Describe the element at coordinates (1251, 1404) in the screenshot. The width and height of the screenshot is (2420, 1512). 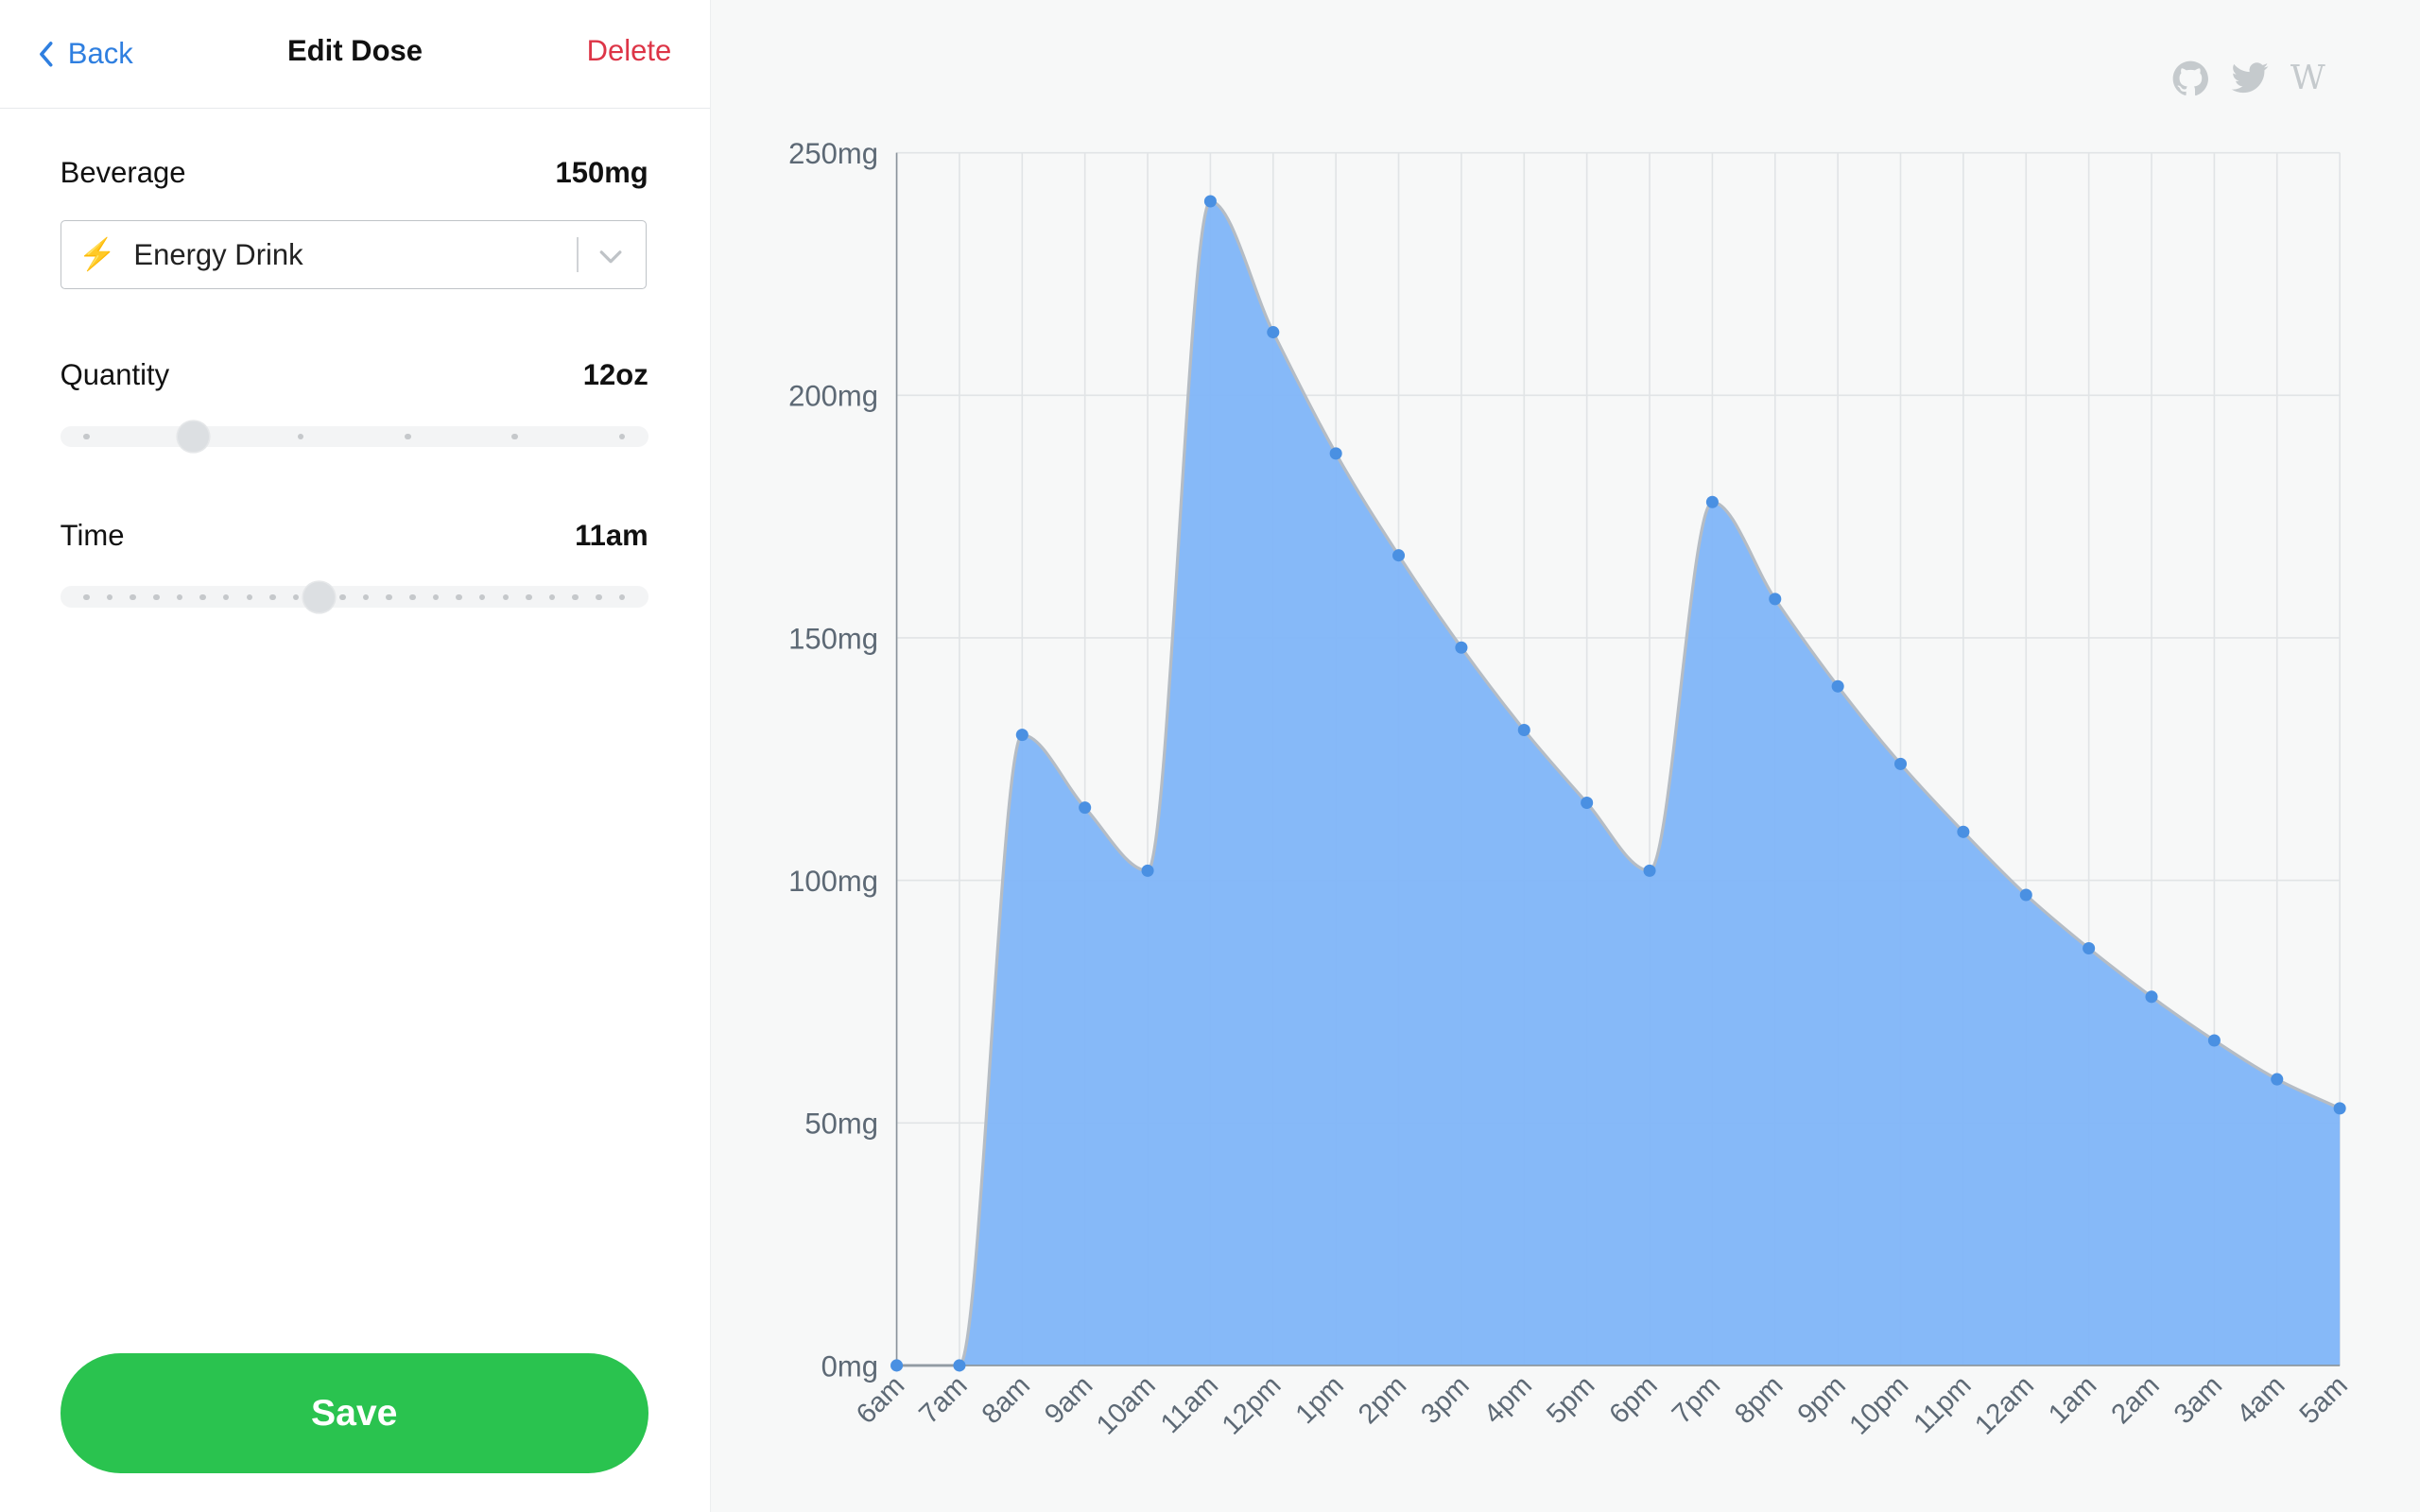
I see `x-tick-label: 12pm` at that location.